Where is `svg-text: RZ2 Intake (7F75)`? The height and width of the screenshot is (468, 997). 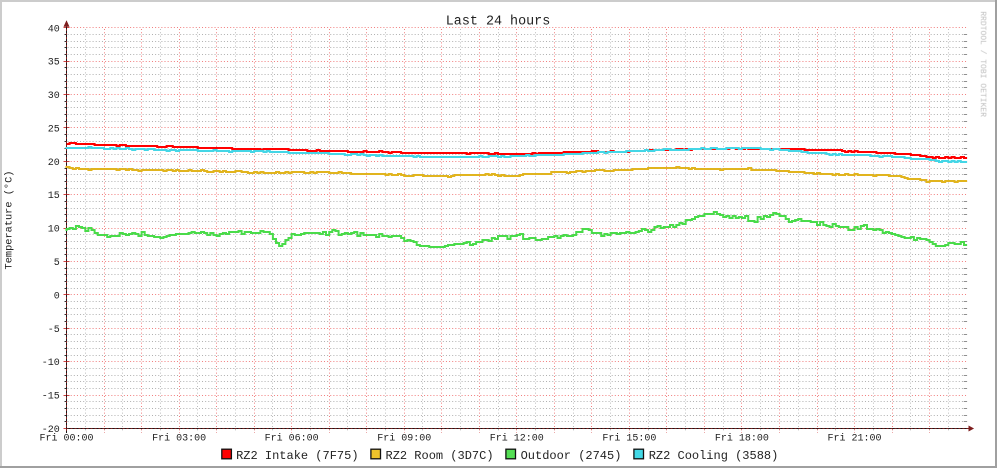 svg-text: RZ2 Intake (7F75) is located at coordinates (297, 456).